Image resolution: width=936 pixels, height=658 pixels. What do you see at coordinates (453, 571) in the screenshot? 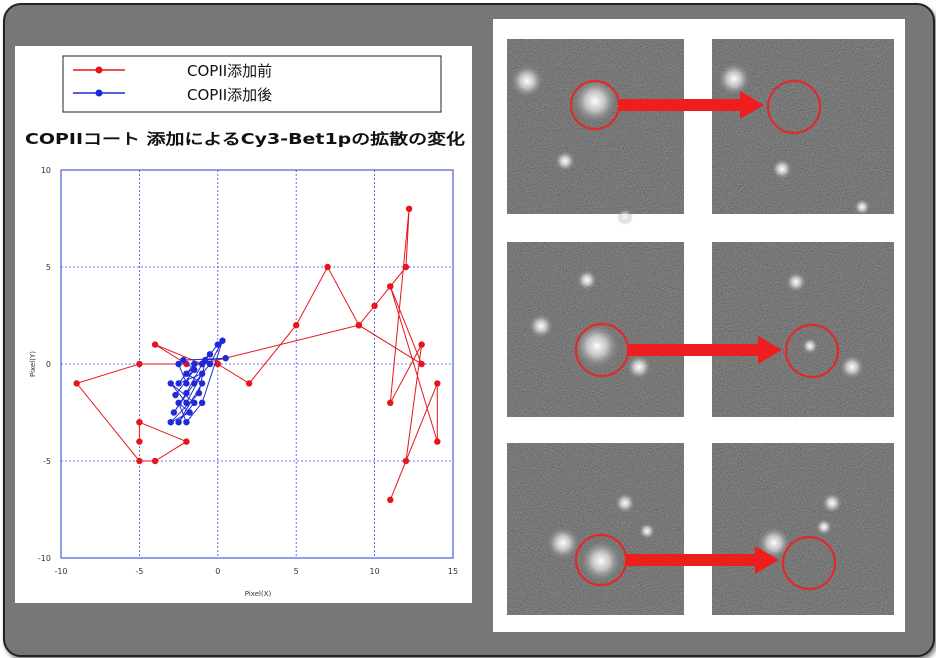
I see `x-tick-label: 15` at bounding box center [453, 571].